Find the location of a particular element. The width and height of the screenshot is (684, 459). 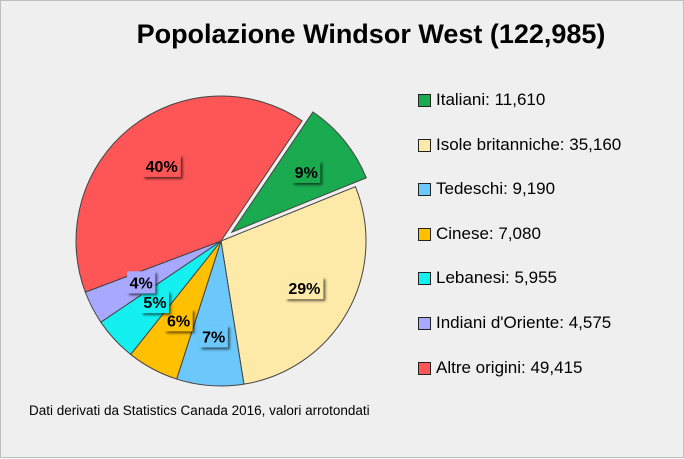

pct-label-indiani-d-oriente: 4% is located at coordinates (141, 282).